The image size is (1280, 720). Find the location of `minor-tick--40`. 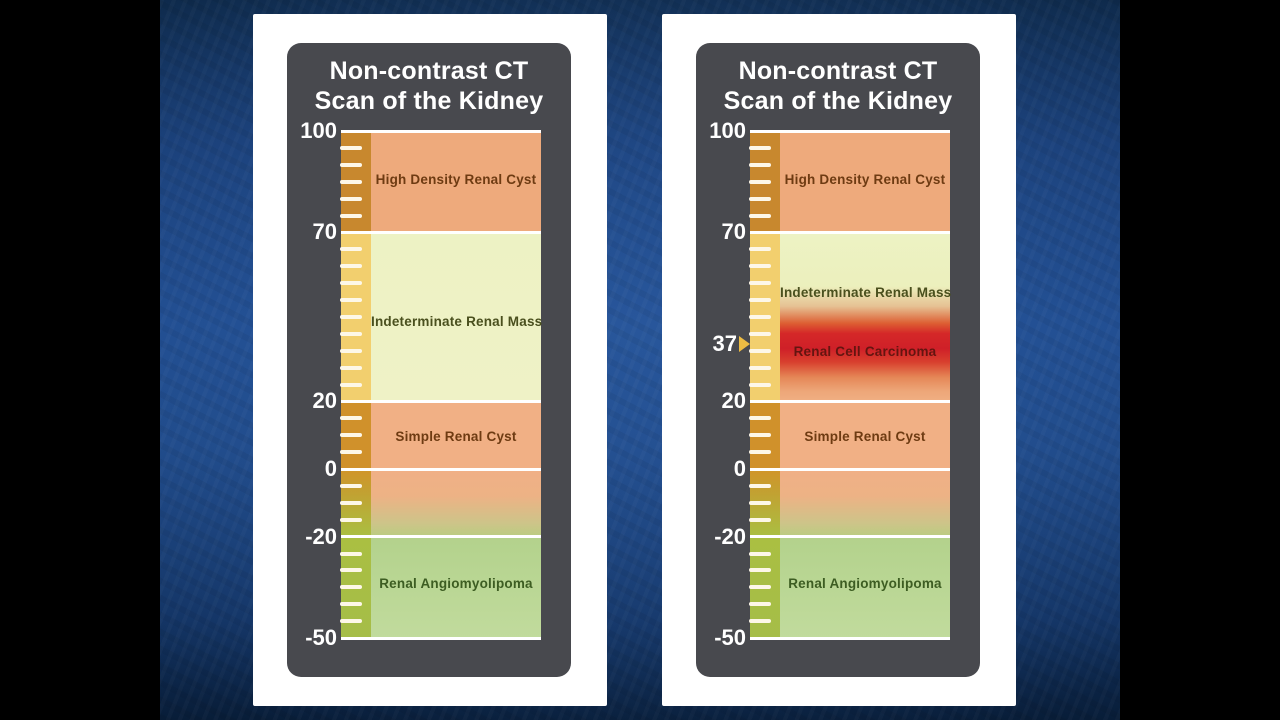

minor-tick--40 is located at coordinates (351, 604).